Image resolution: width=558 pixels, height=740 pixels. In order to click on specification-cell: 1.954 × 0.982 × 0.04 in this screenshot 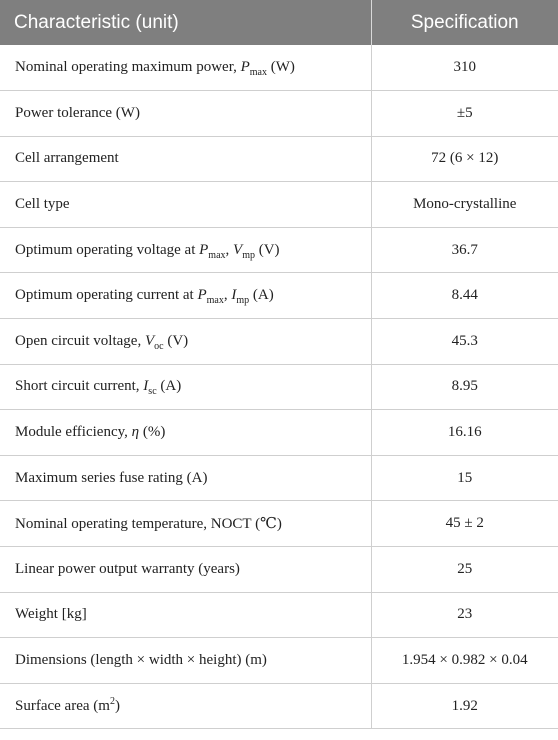, I will do `click(464, 660)`.